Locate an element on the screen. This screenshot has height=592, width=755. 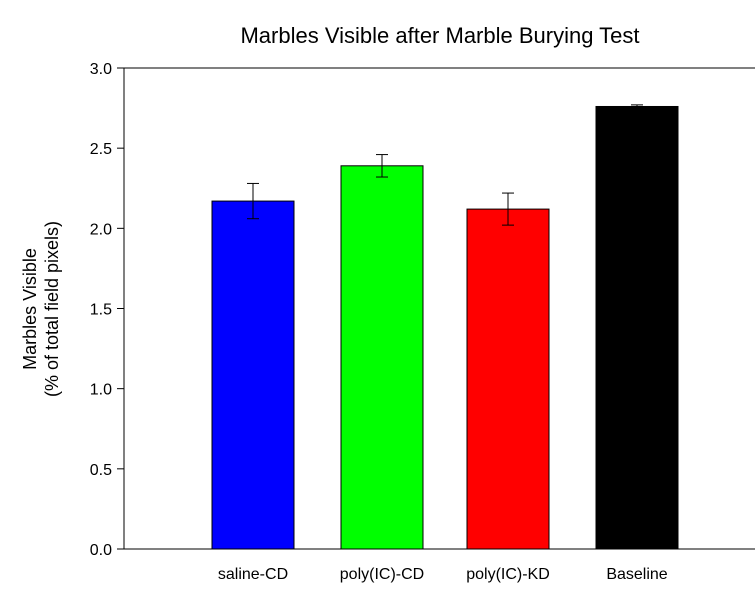
x-category-label: saline-CD is located at coordinates (253, 574).